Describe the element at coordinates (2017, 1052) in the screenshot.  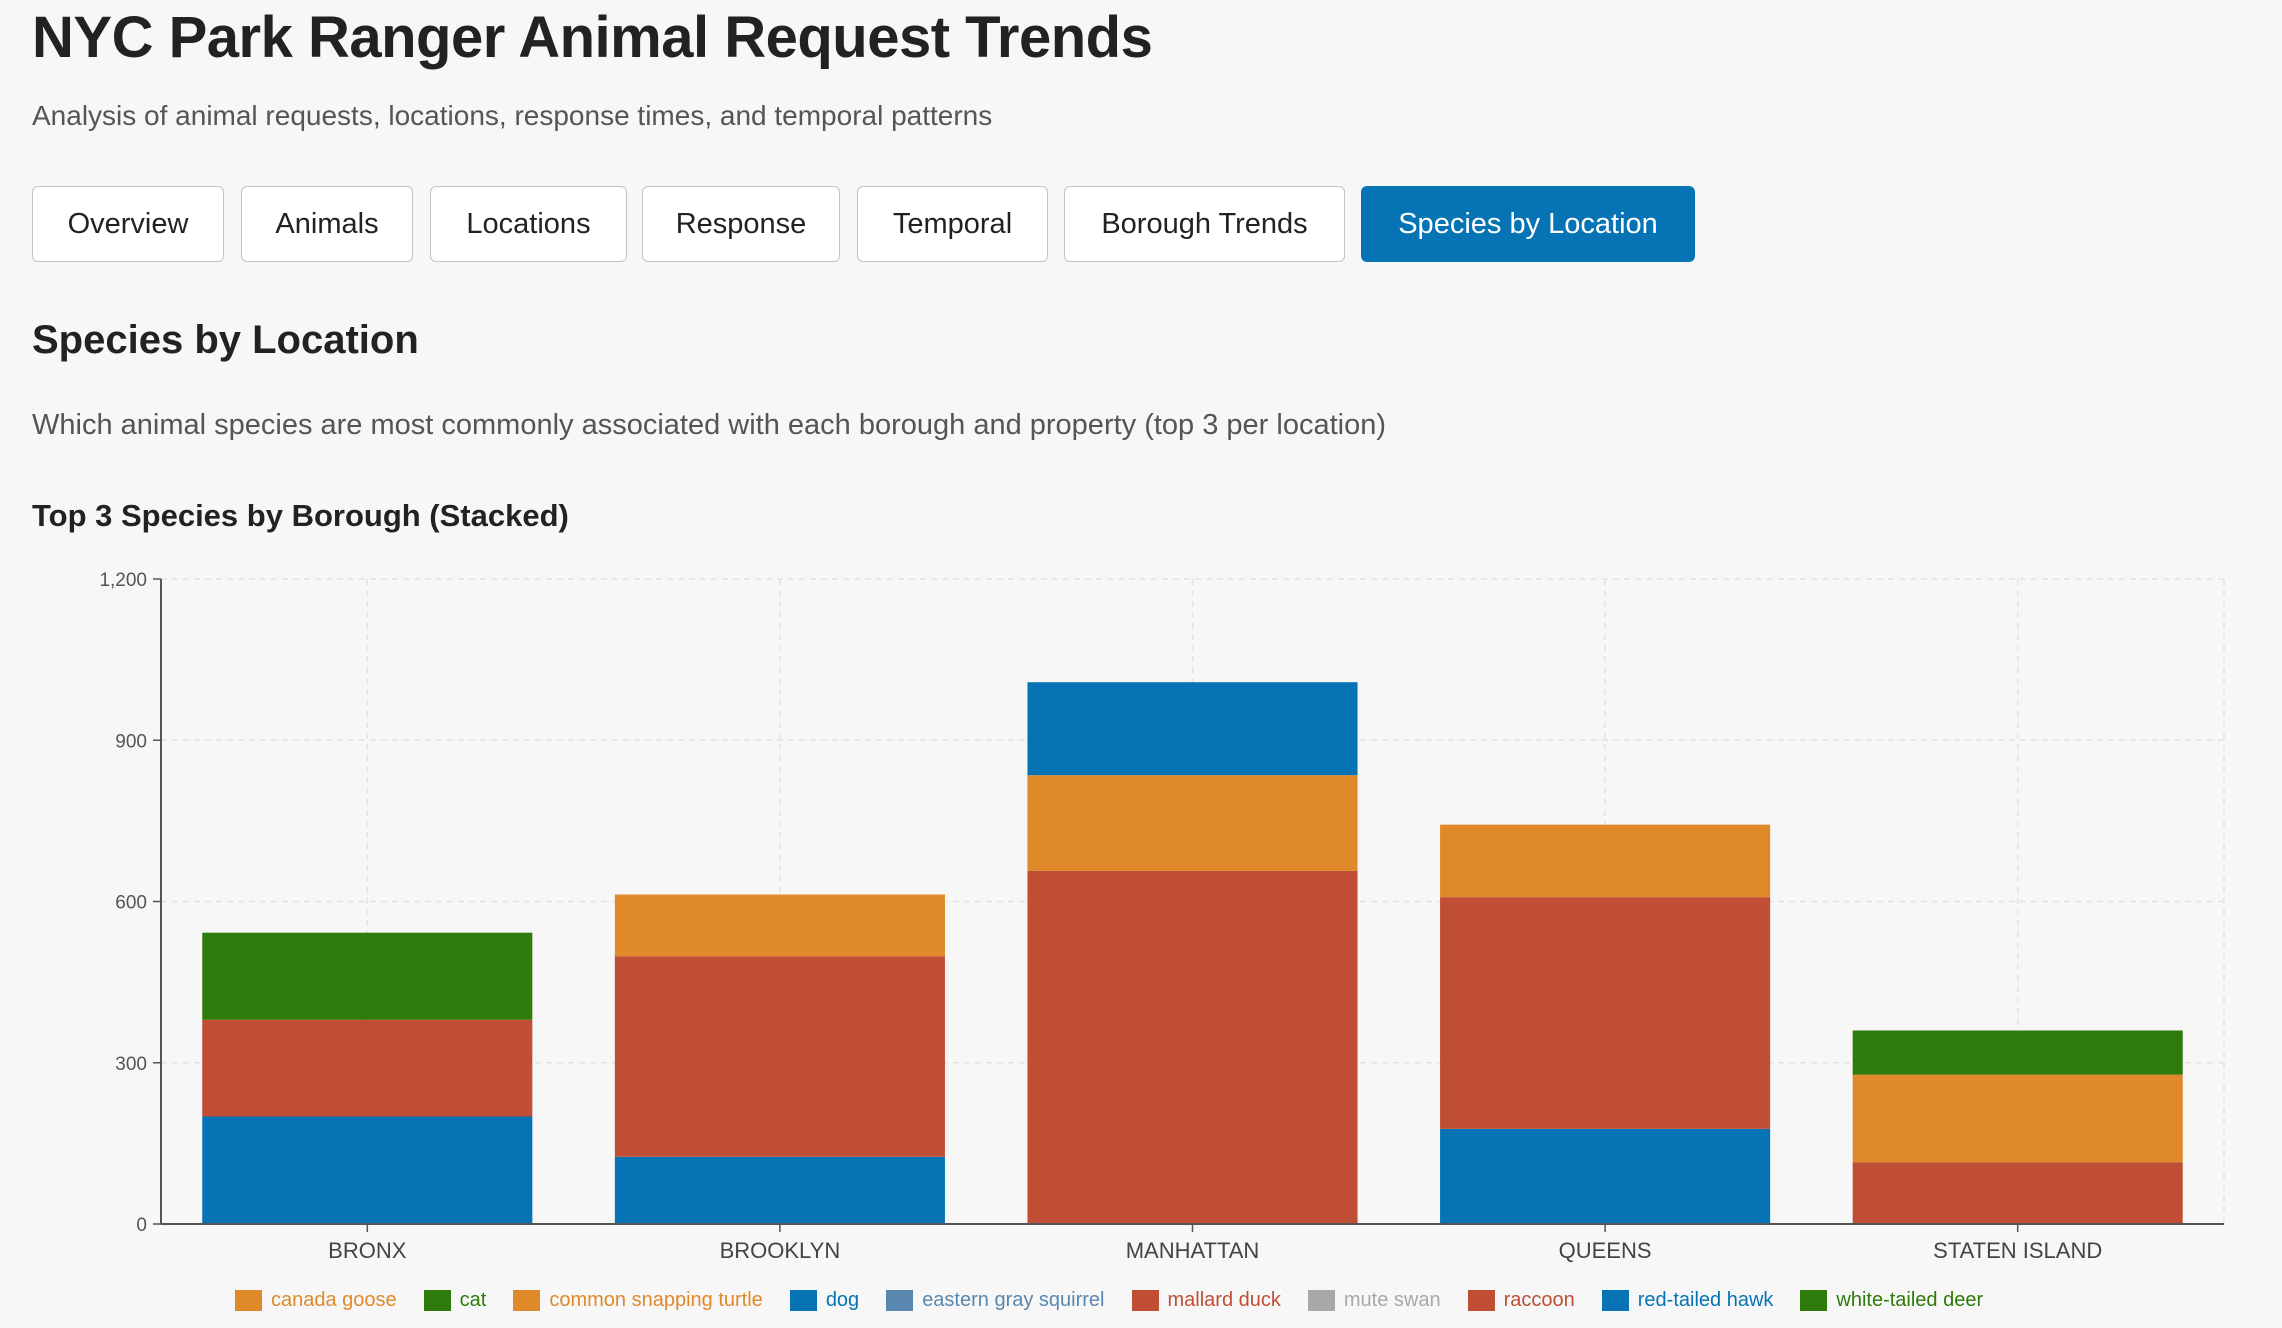
I see `bar-staten-island-white-tailed-deer` at that location.